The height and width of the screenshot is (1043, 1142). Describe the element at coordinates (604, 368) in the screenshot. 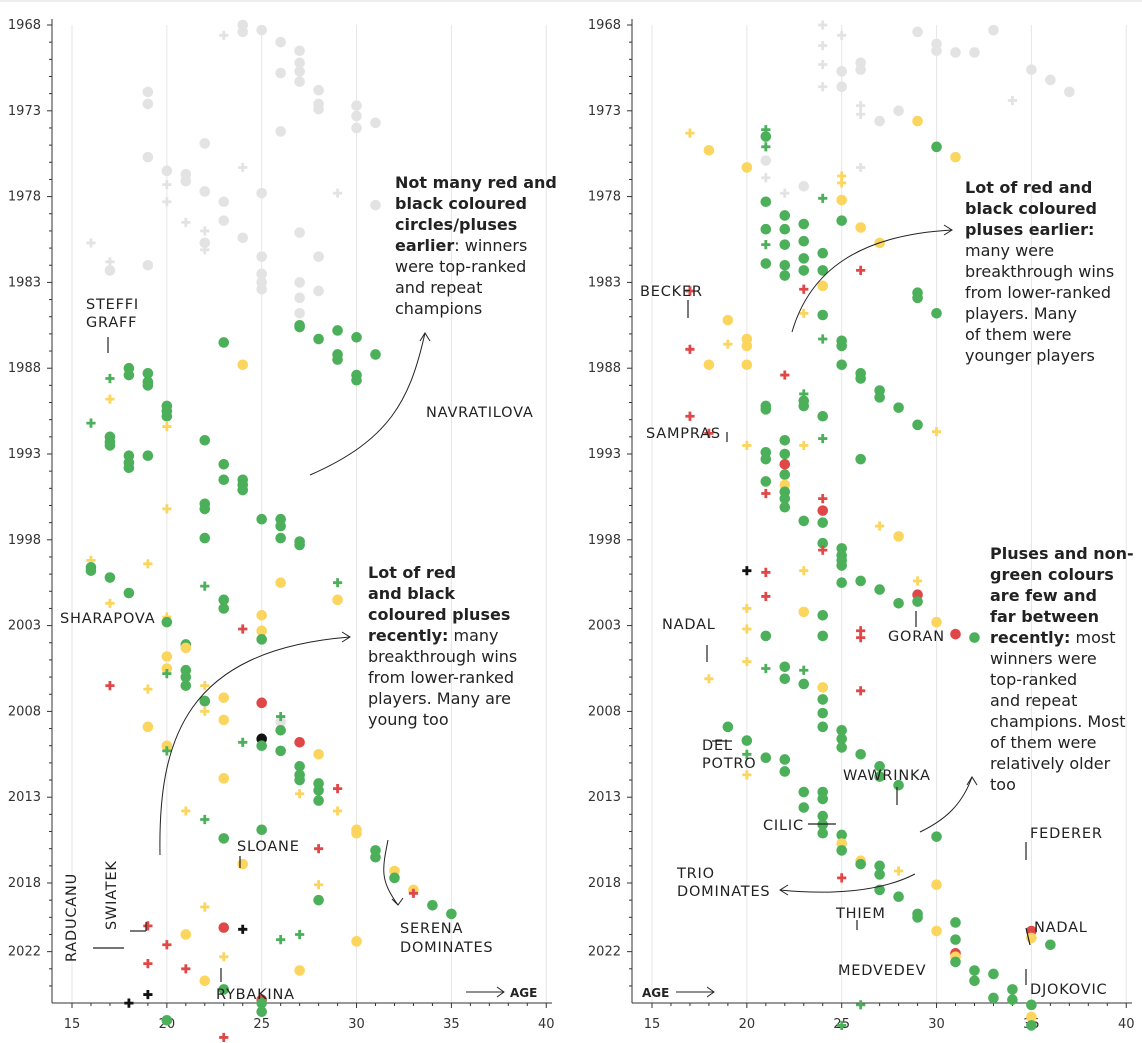

I see `y-tick-label: 1988` at that location.